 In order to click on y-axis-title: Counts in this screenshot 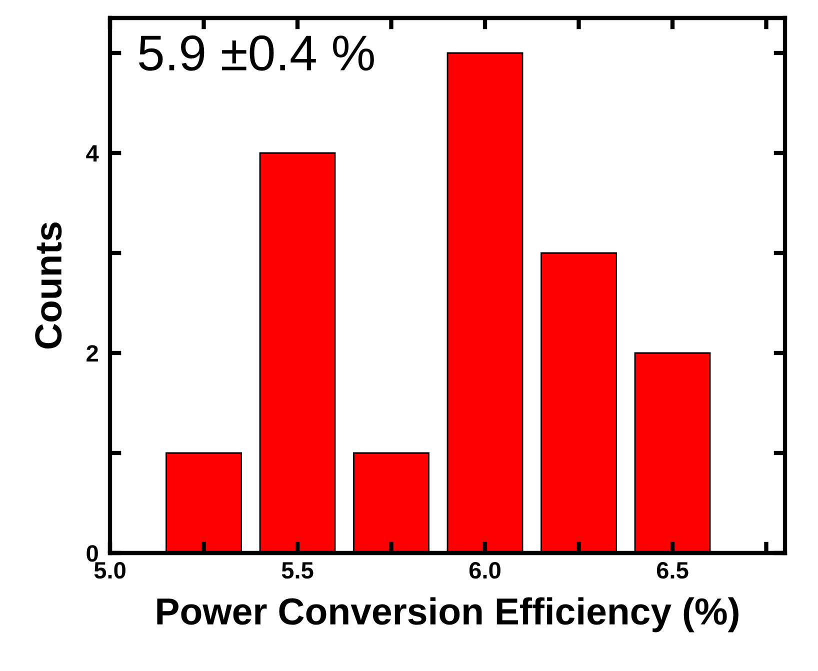, I will do `click(48, 285)`.